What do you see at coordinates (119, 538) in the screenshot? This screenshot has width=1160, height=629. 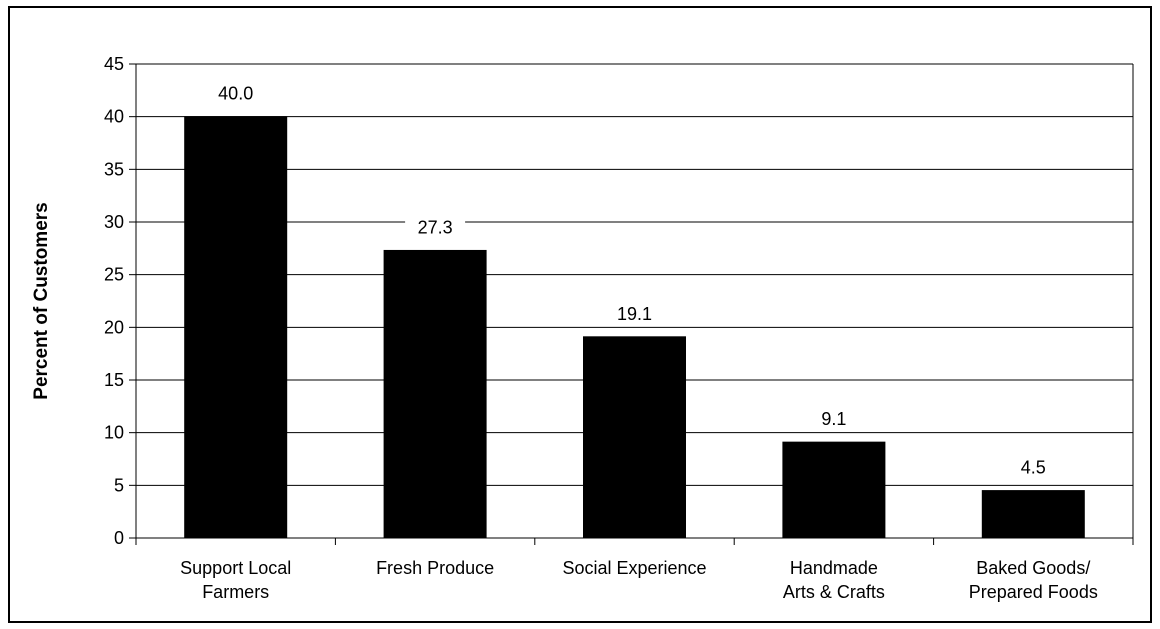 I see `y-tick-label: 0` at bounding box center [119, 538].